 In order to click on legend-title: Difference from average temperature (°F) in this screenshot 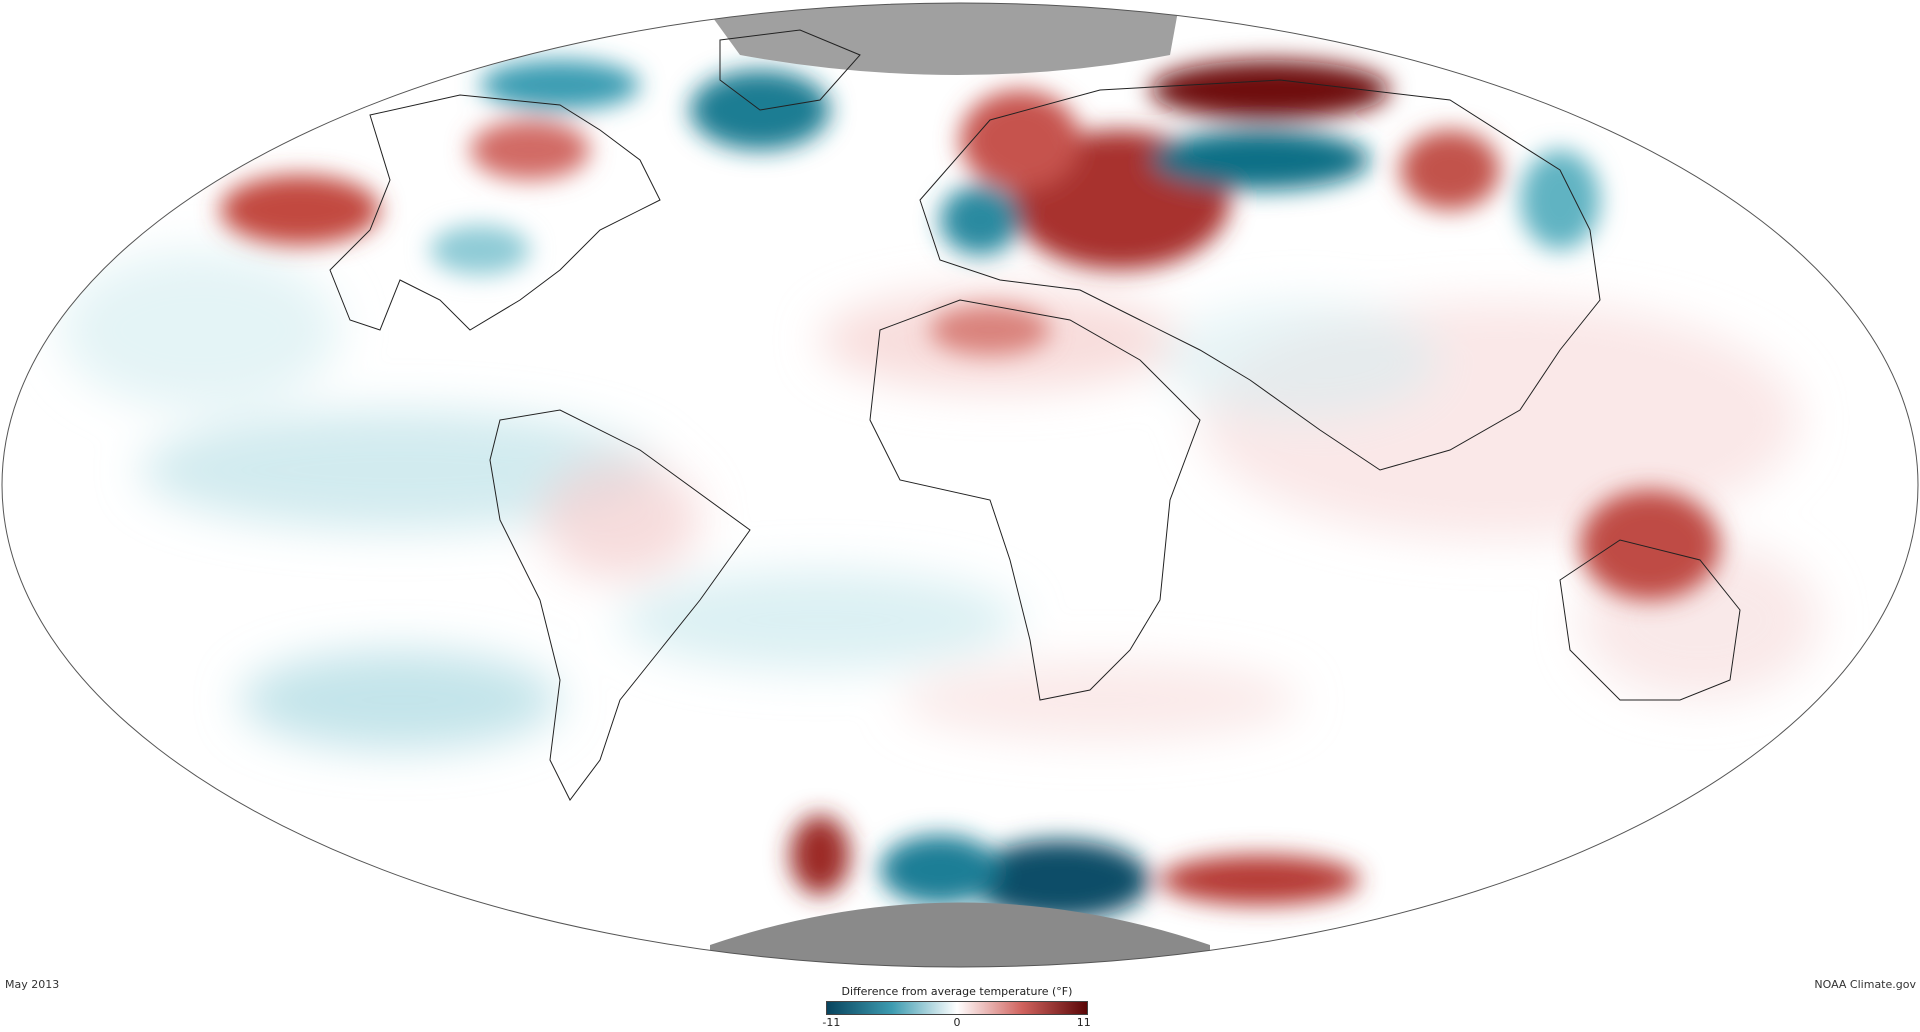, I will do `click(957, 991)`.